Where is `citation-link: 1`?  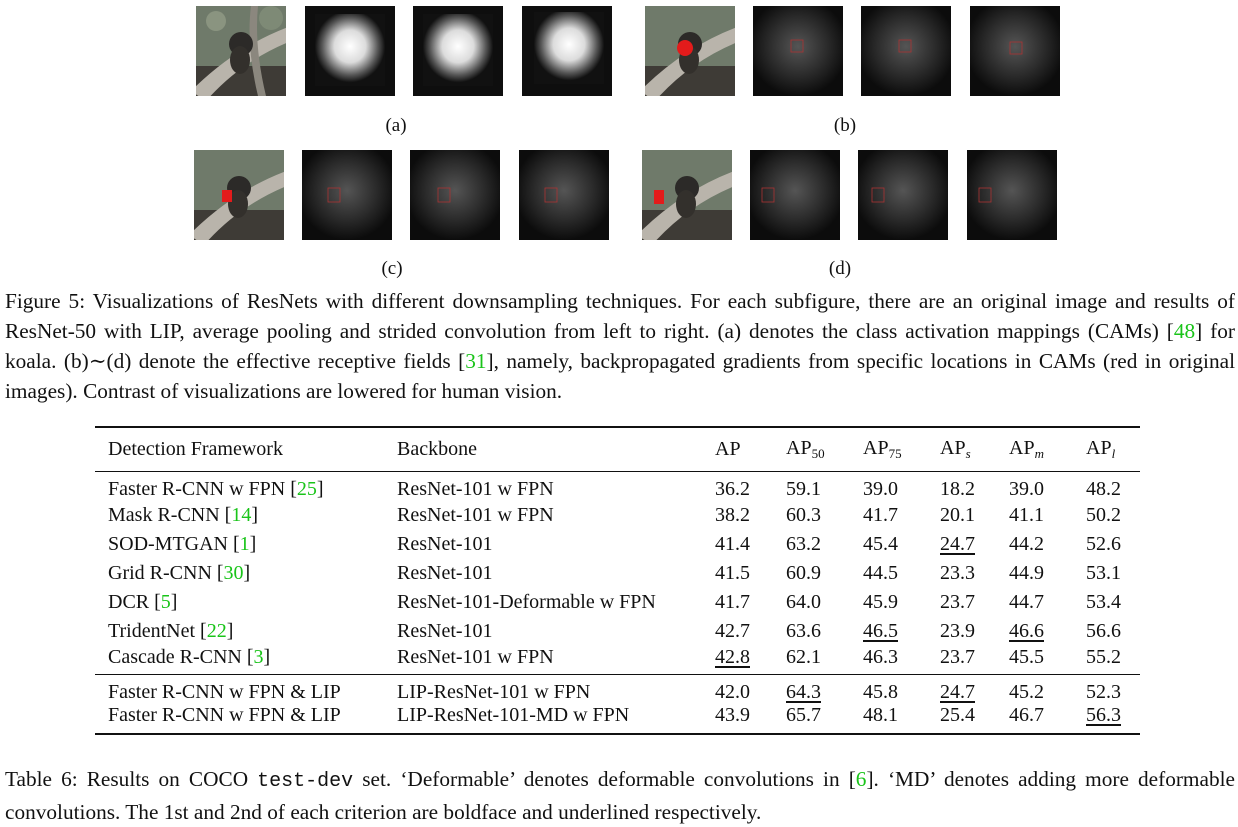 citation-link: 1 is located at coordinates (244, 543).